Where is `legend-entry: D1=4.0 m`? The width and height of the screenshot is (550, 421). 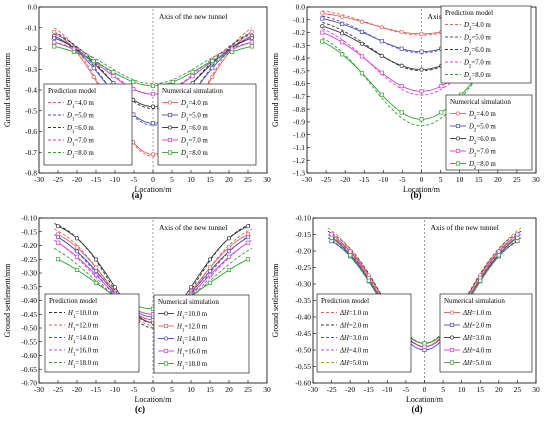
legend-entry: D1=4.0 m is located at coordinates (80, 105).